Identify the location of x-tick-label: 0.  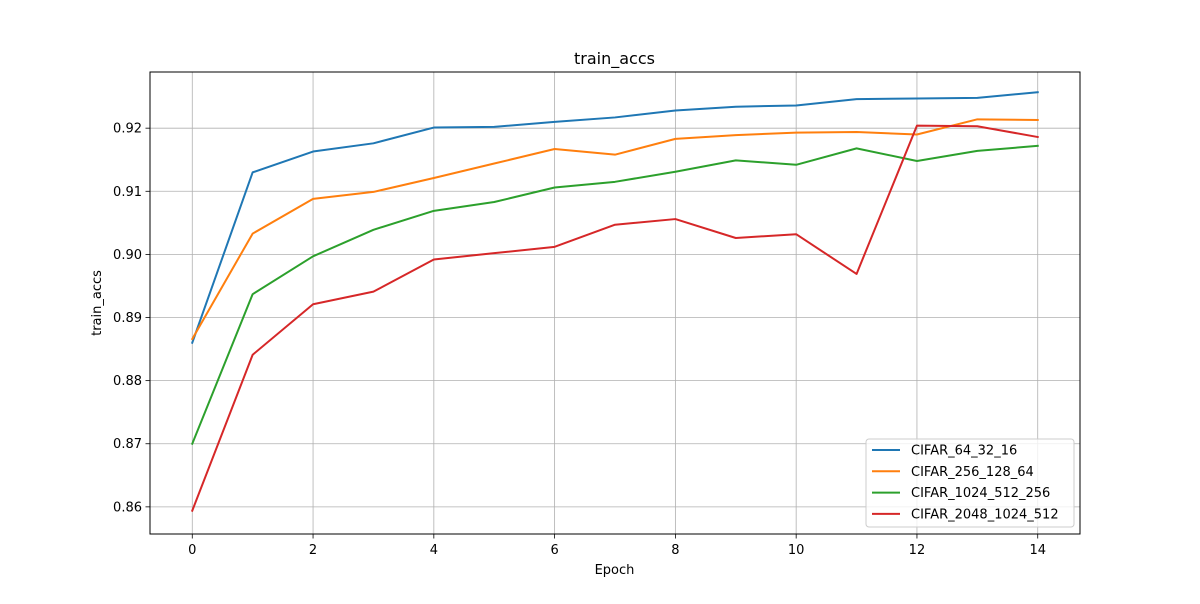
(192, 550).